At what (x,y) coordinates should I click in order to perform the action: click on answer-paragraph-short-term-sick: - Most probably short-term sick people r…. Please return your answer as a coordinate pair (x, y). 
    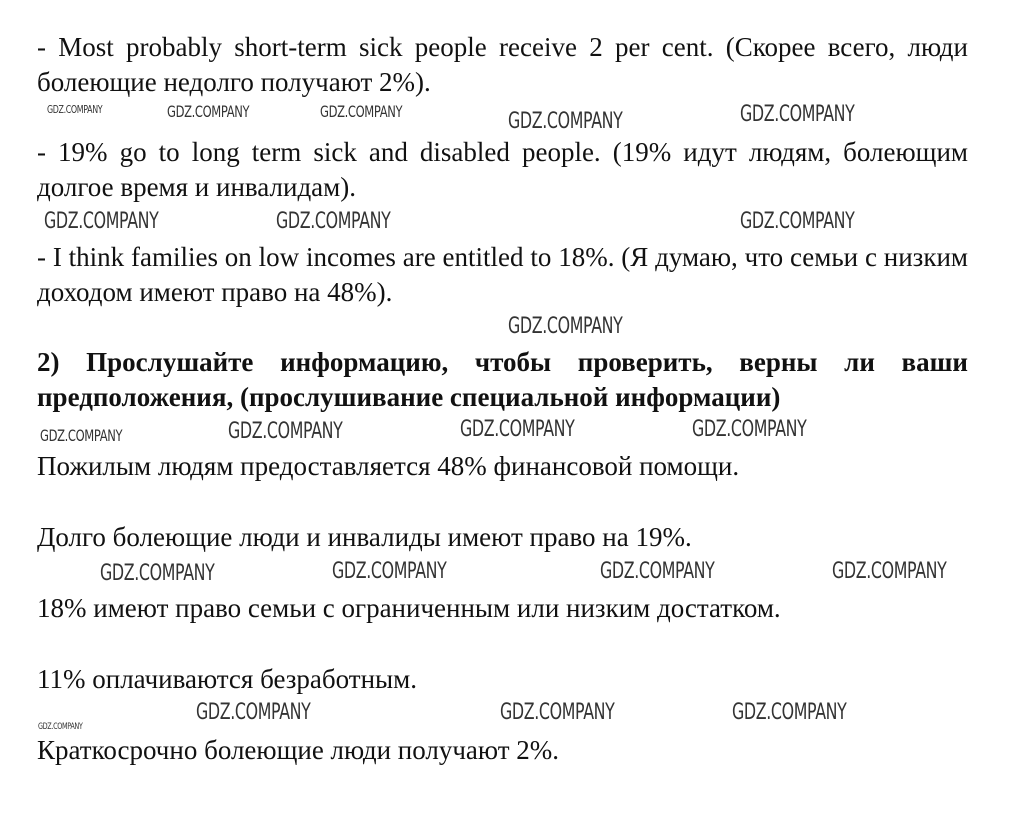
    Looking at the image, I should click on (502, 64).